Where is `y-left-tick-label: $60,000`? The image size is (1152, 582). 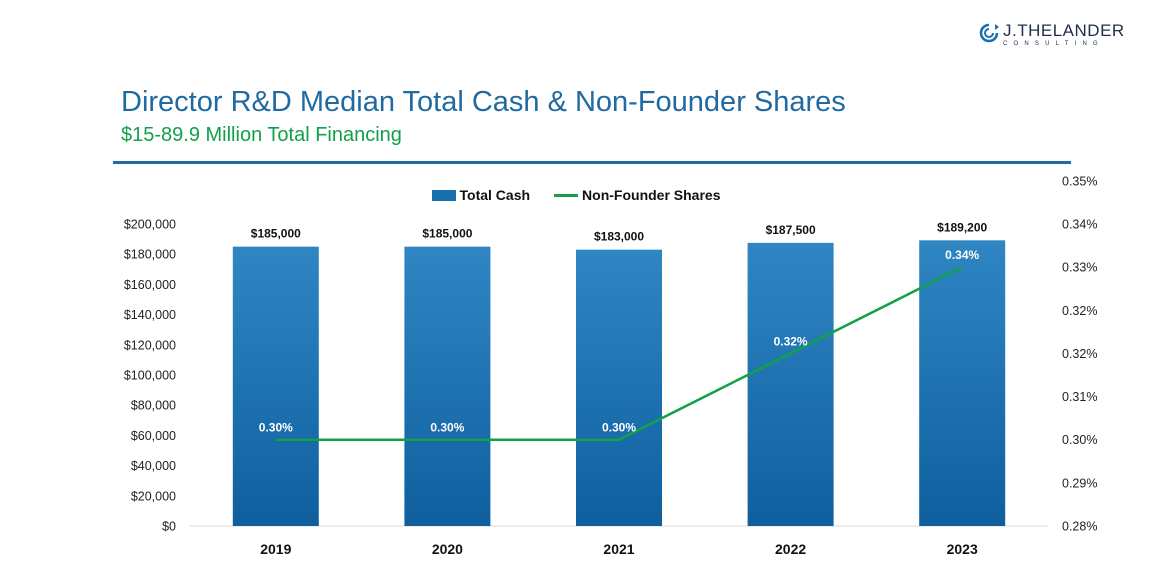 y-left-tick-label: $60,000 is located at coordinates (153, 436).